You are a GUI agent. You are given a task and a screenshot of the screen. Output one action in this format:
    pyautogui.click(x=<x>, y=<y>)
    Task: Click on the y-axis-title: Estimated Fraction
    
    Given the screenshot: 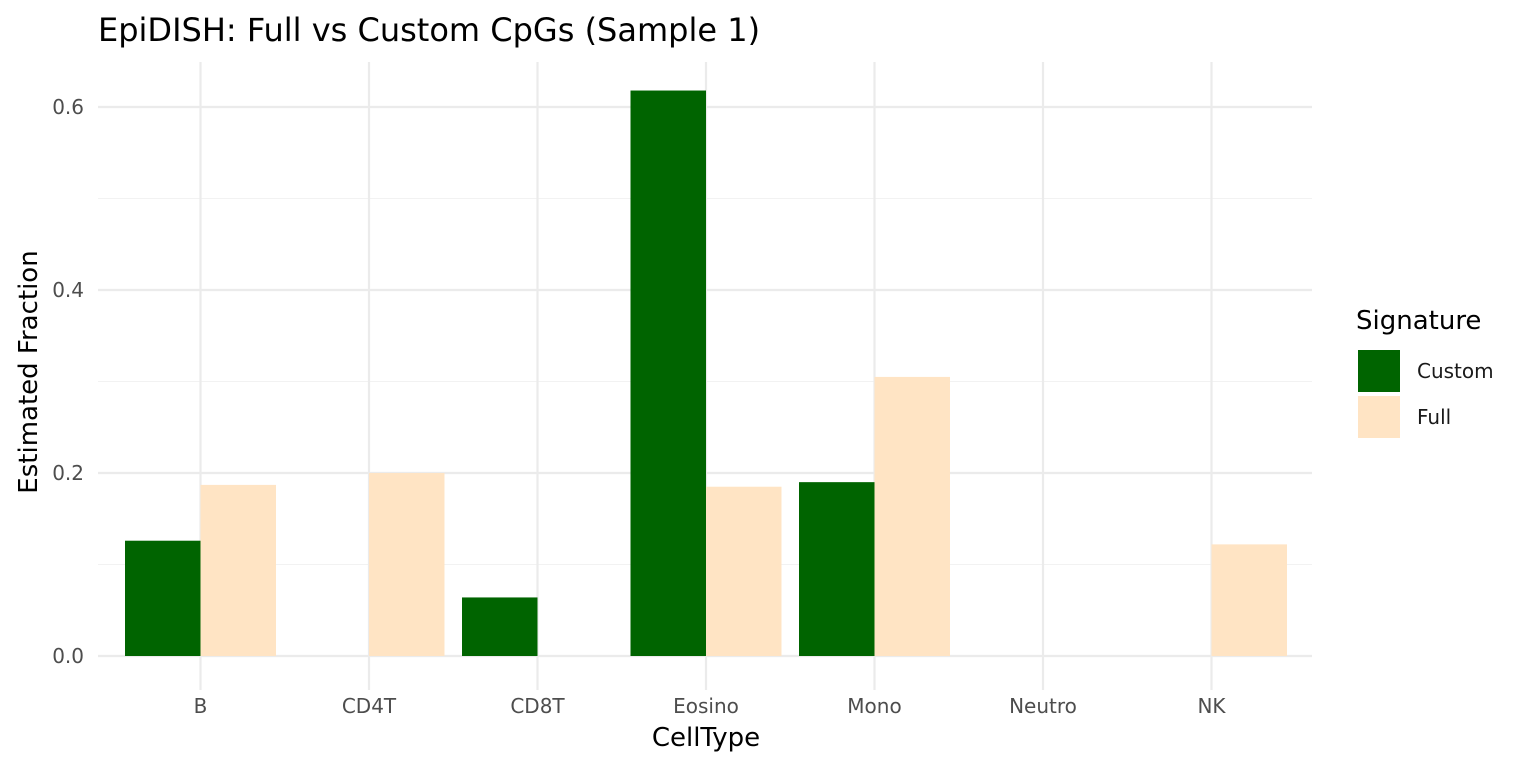 What is the action you would take?
    pyautogui.click(x=29, y=371)
    